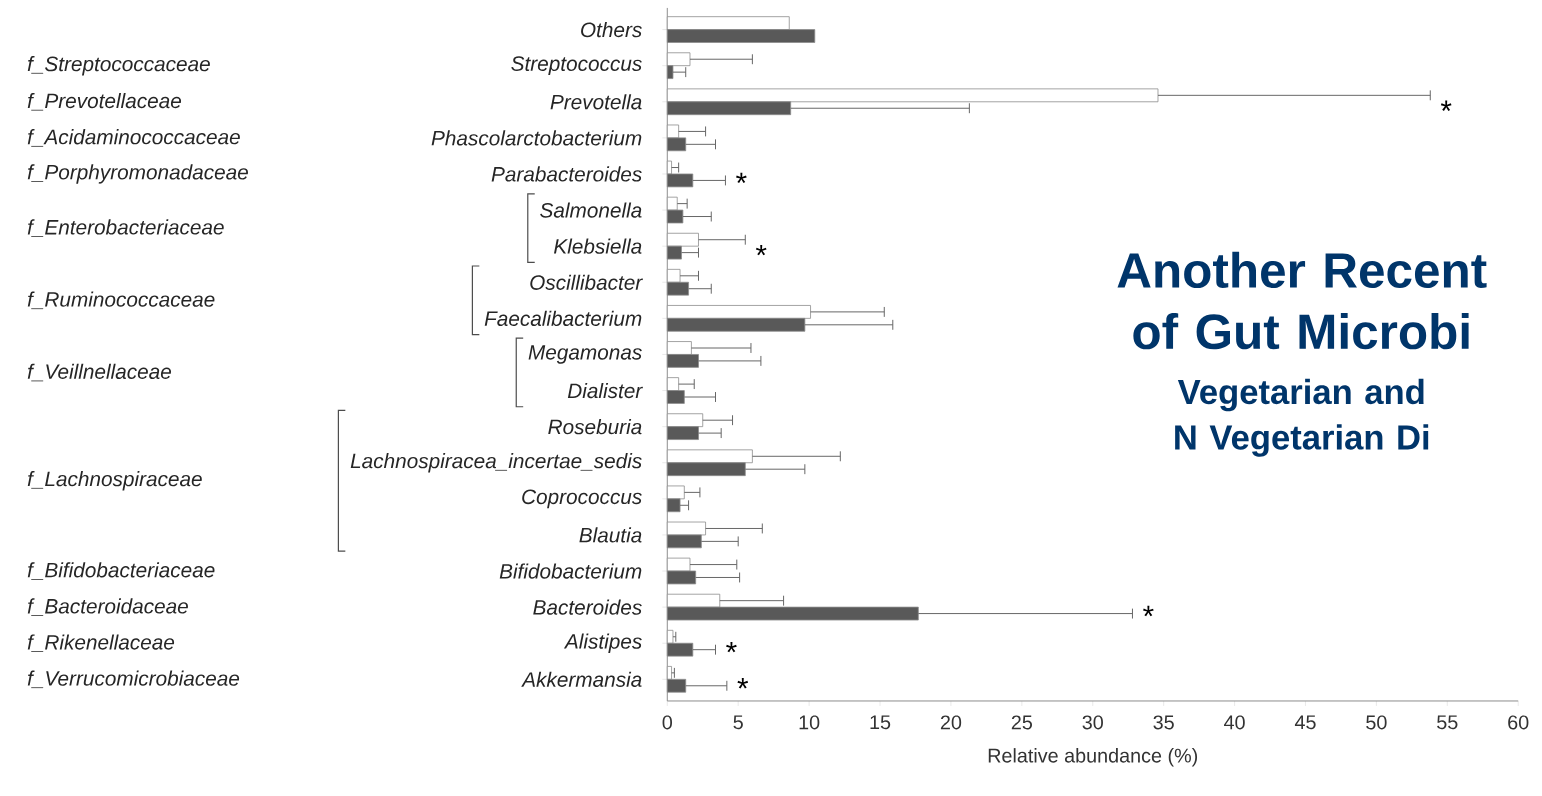 This screenshot has height=796, width=1542. Describe the element at coordinates (1234, 722) in the screenshot. I see `x-tick-label: 40` at that location.